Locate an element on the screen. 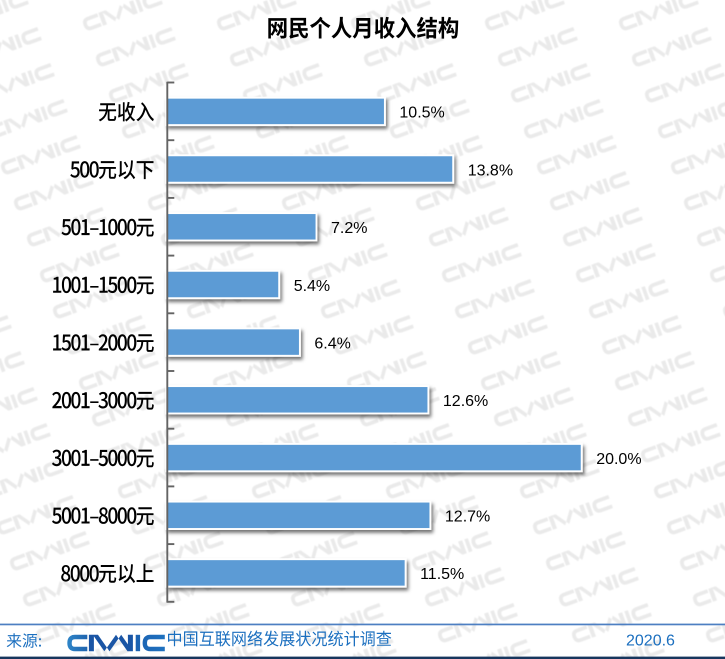  svg-text: 5.4% is located at coordinates (312, 286).